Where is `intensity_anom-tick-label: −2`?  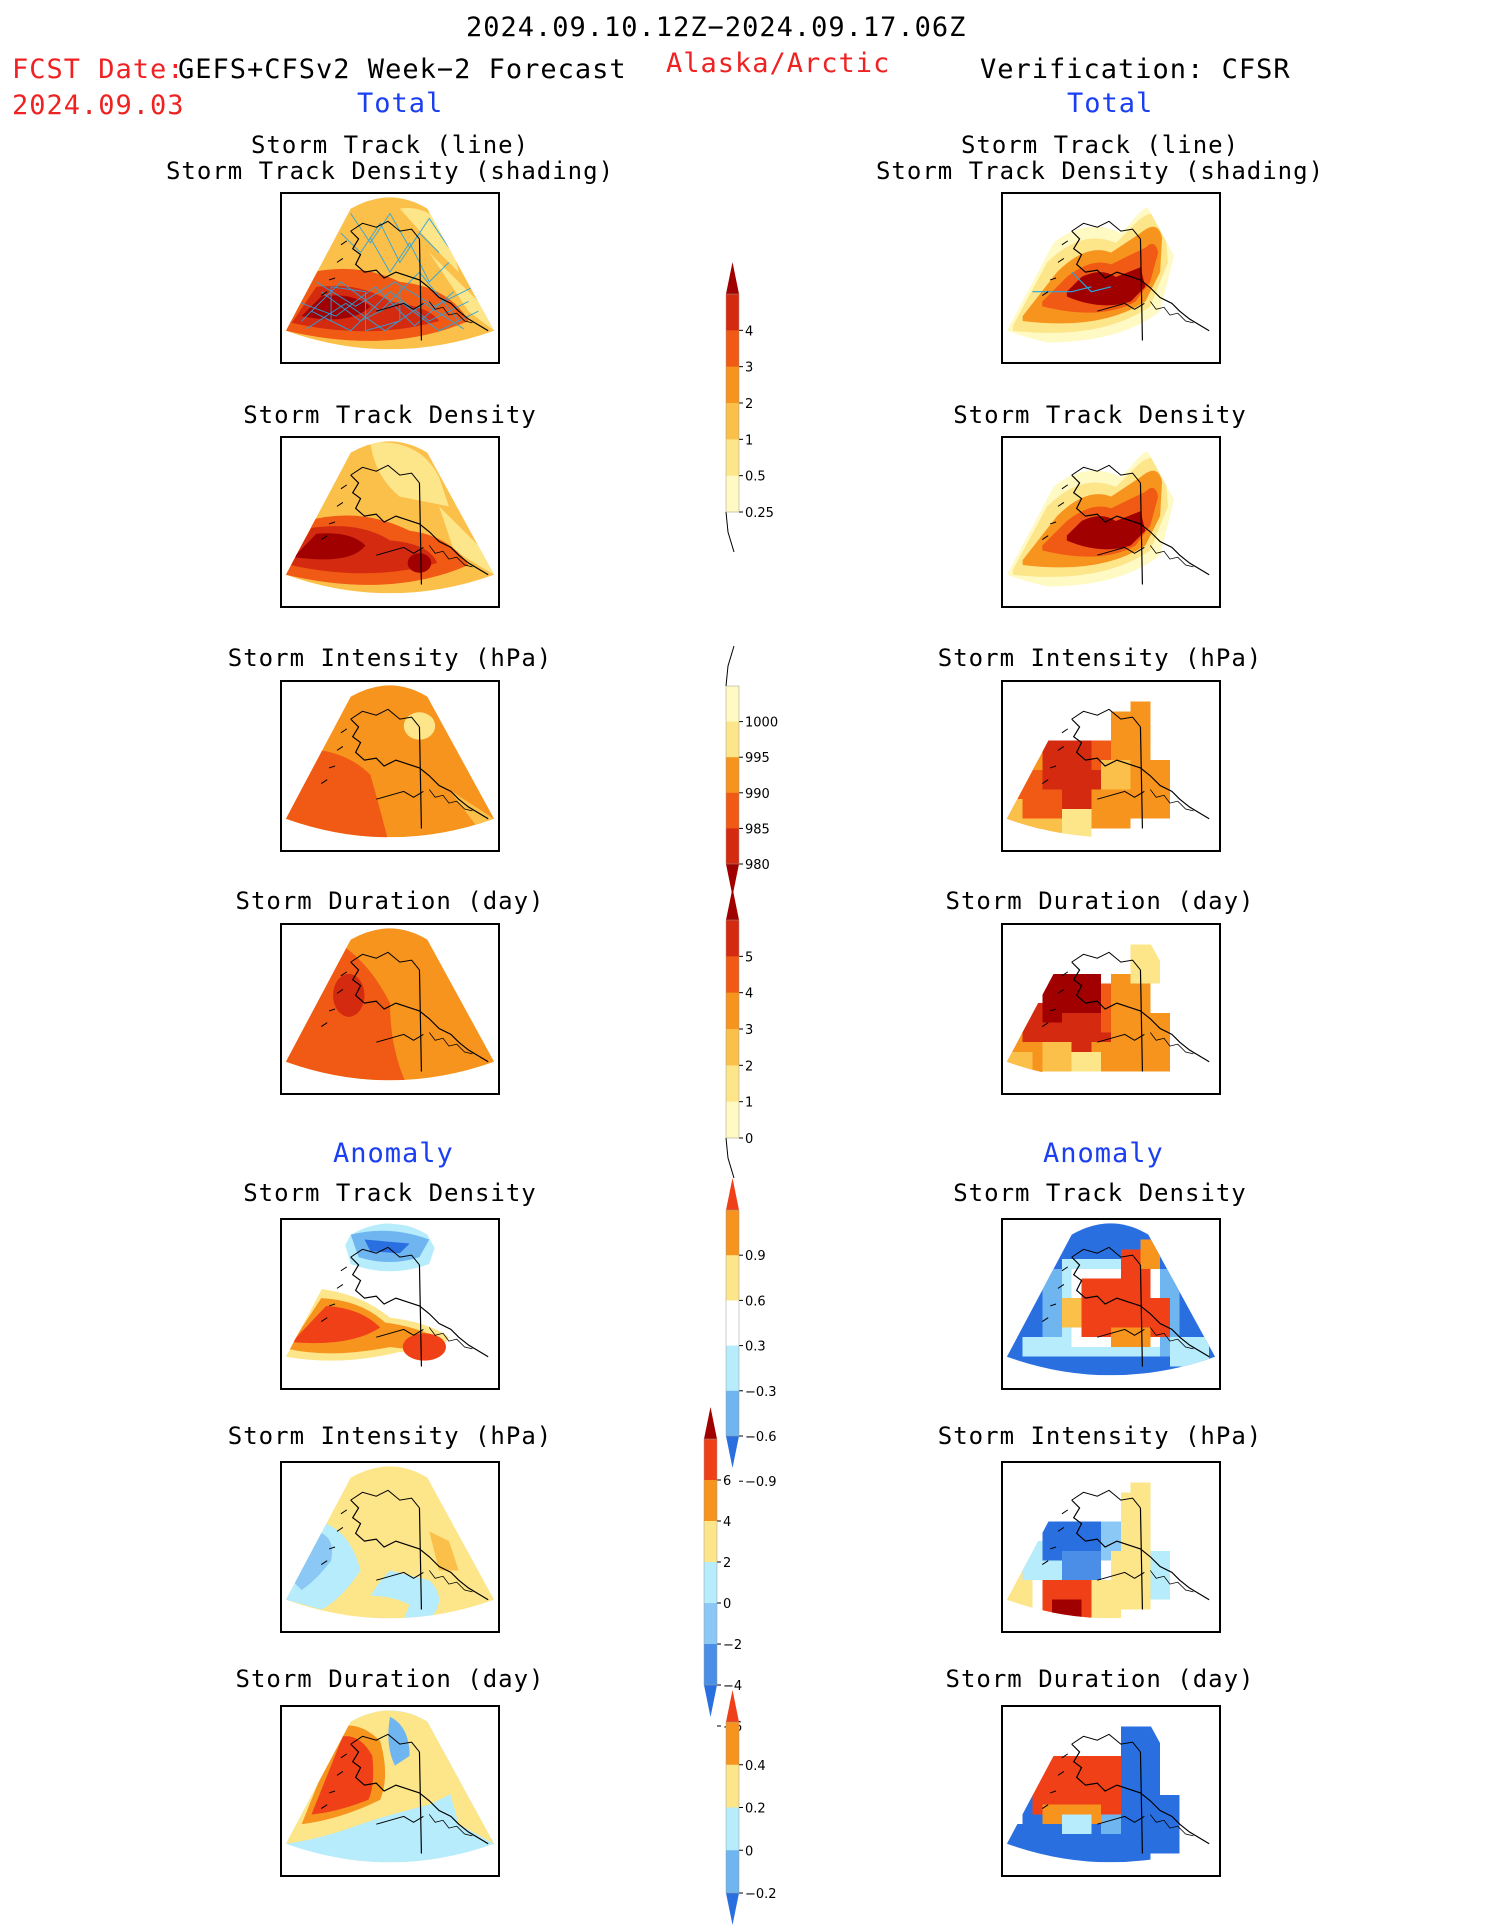
intensity_anom-tick-label: −2 is located at coordinates (732, 1645).